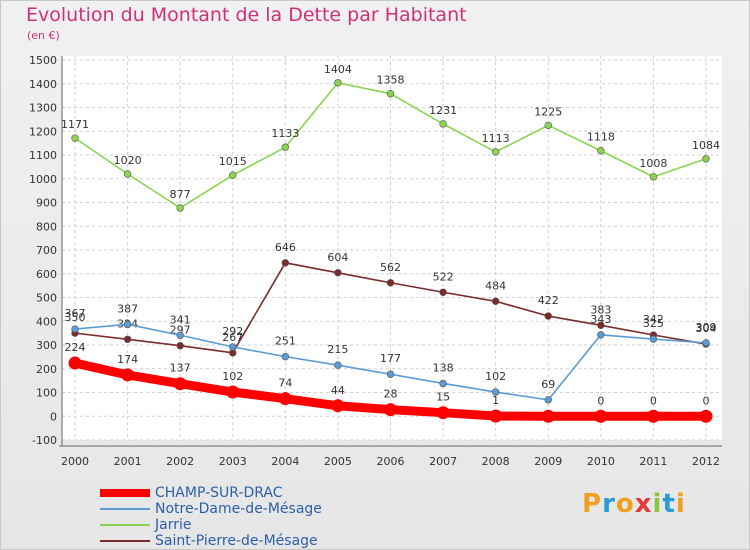  I want to click on data-label: 44, so click(338, 390).